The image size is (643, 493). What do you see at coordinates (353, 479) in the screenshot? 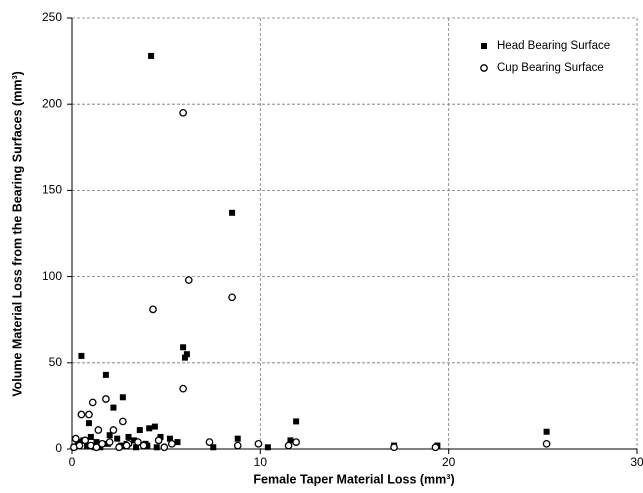
I see `x-axis-title: Female Taper Material Loss (mm³)` at bounding box center [353, 479].